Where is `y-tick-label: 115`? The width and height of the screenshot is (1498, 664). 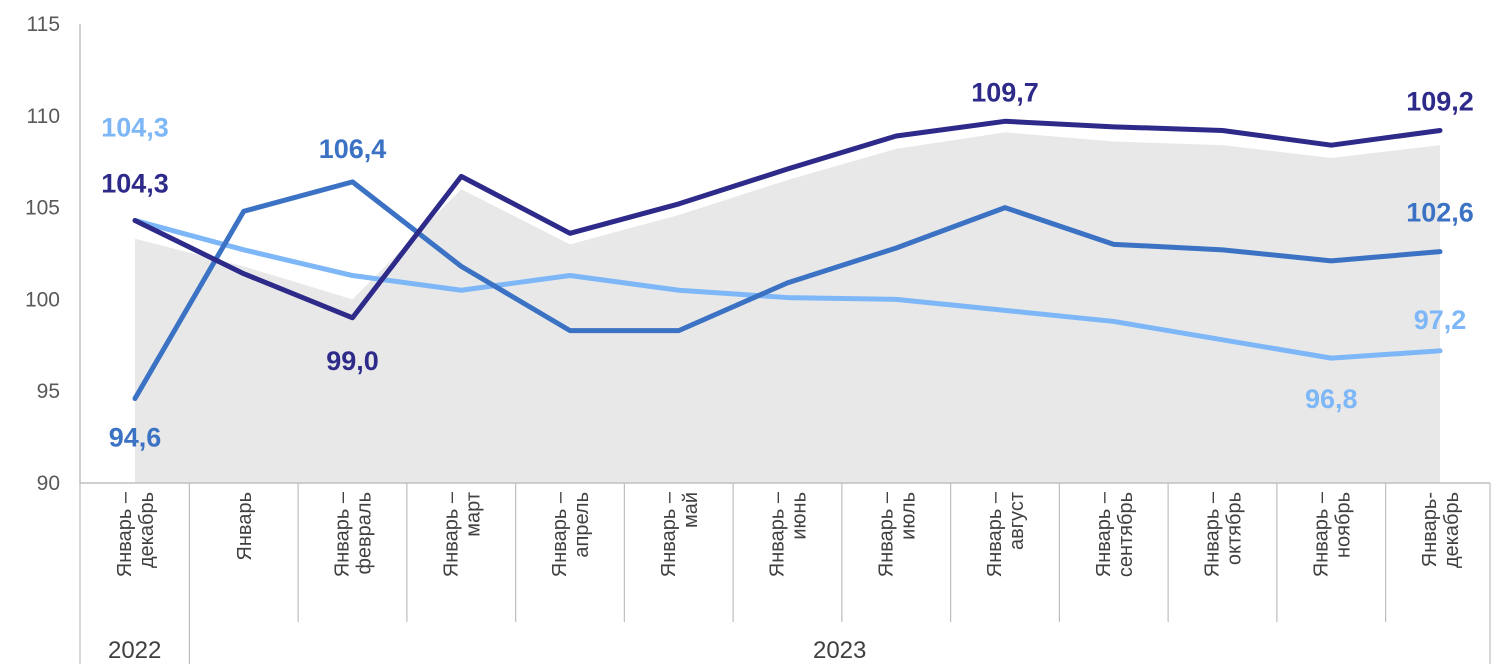
y-tick-label: 115 is located at coordinates (43, 24).